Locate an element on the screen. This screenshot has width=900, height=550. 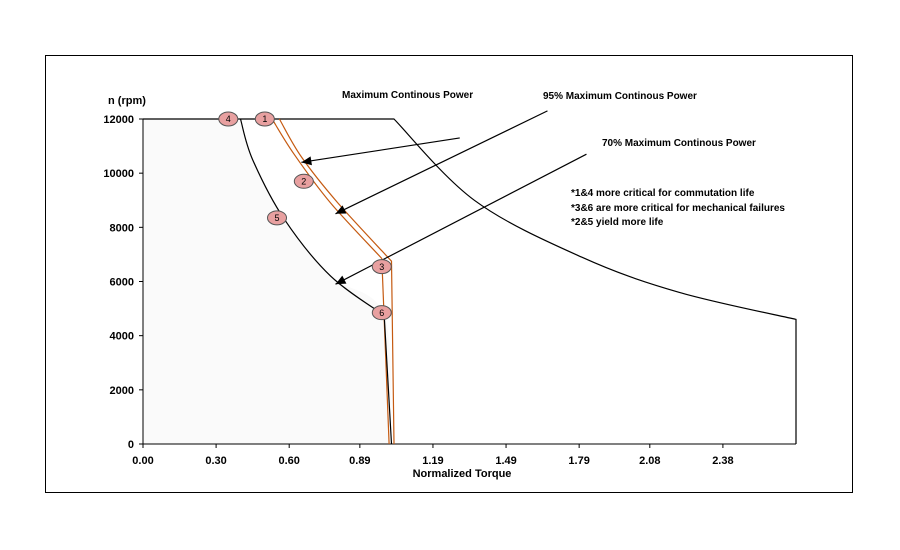
y-tick-label: 0 is located at coordinates (131, 445).